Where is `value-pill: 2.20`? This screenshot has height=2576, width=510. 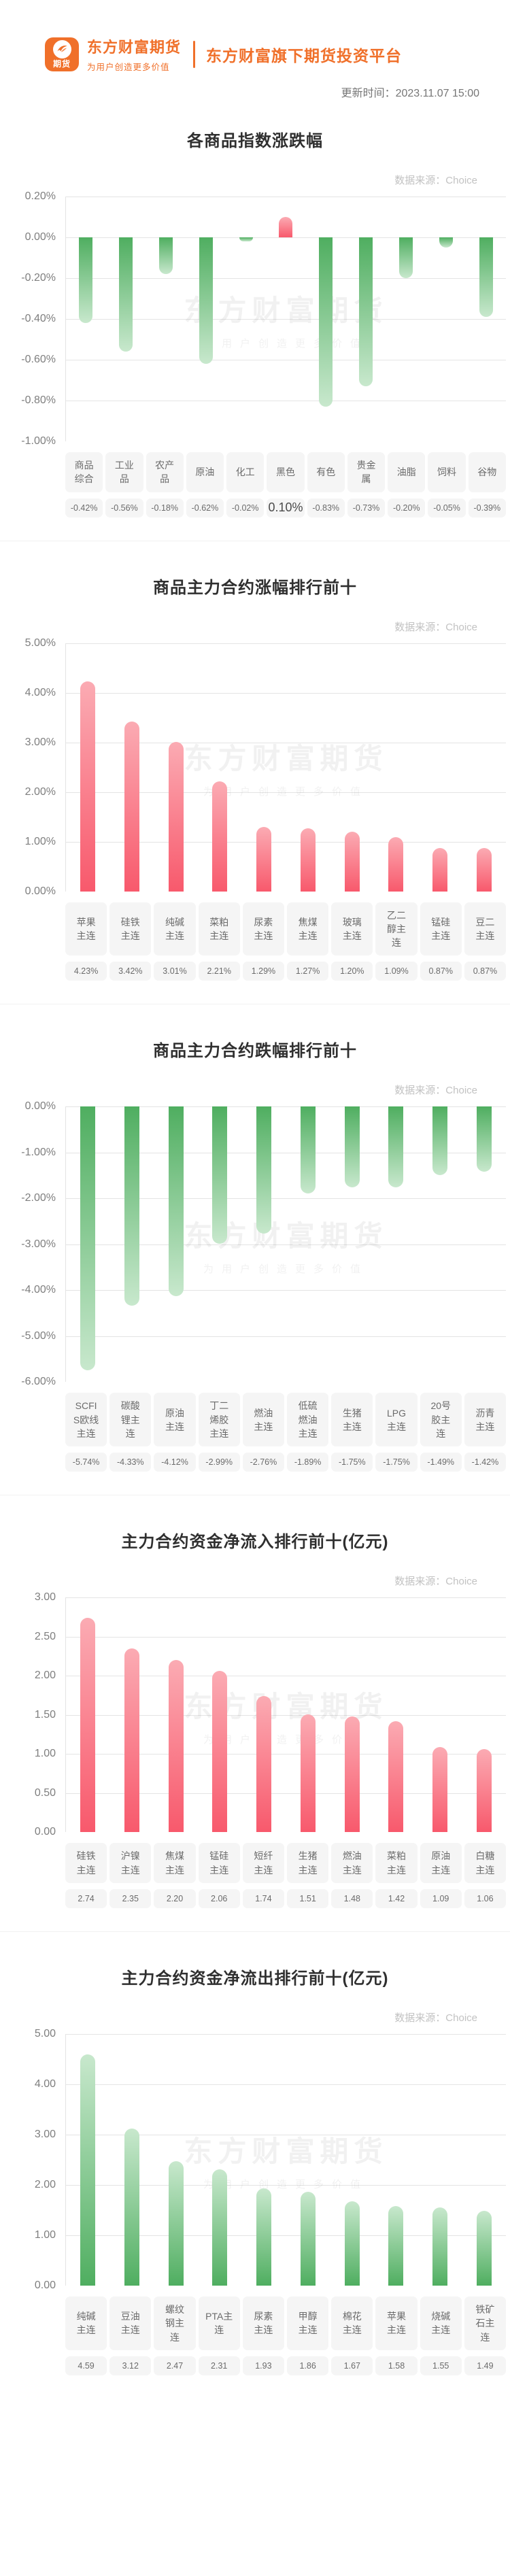
value-pill: 2.20 is located at coordinates (175, 1898).